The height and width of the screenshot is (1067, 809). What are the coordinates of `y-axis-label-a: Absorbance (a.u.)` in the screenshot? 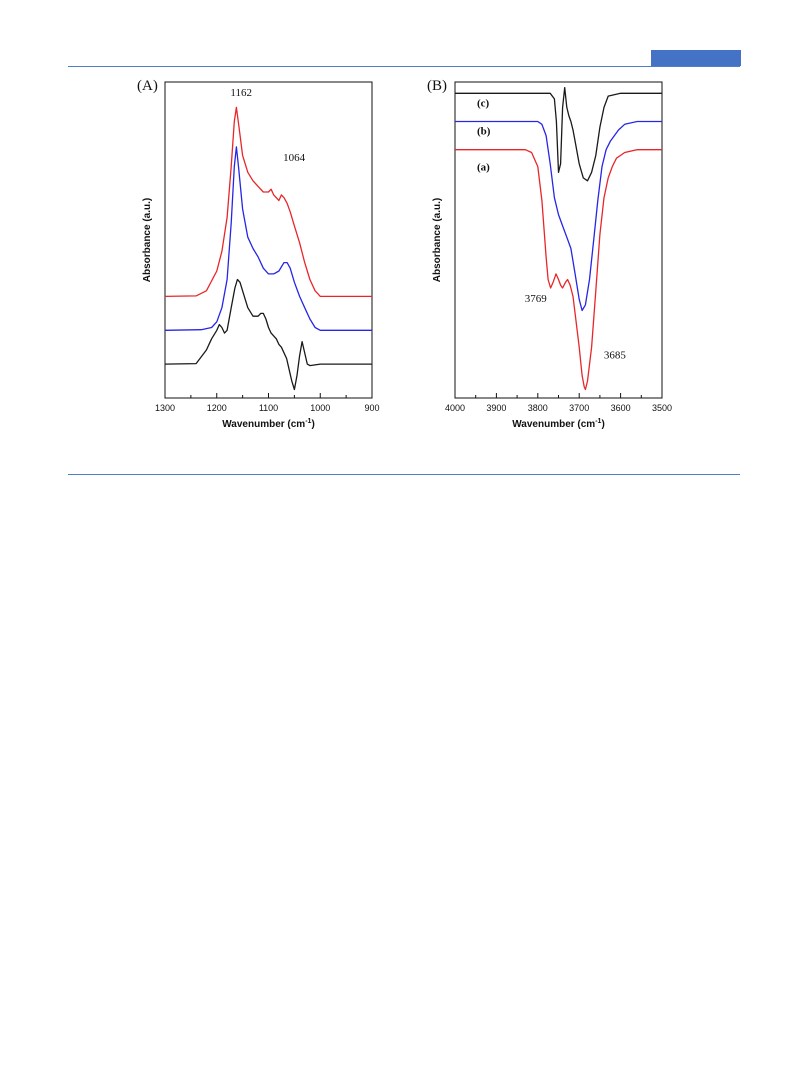 It's located at (147, 240).